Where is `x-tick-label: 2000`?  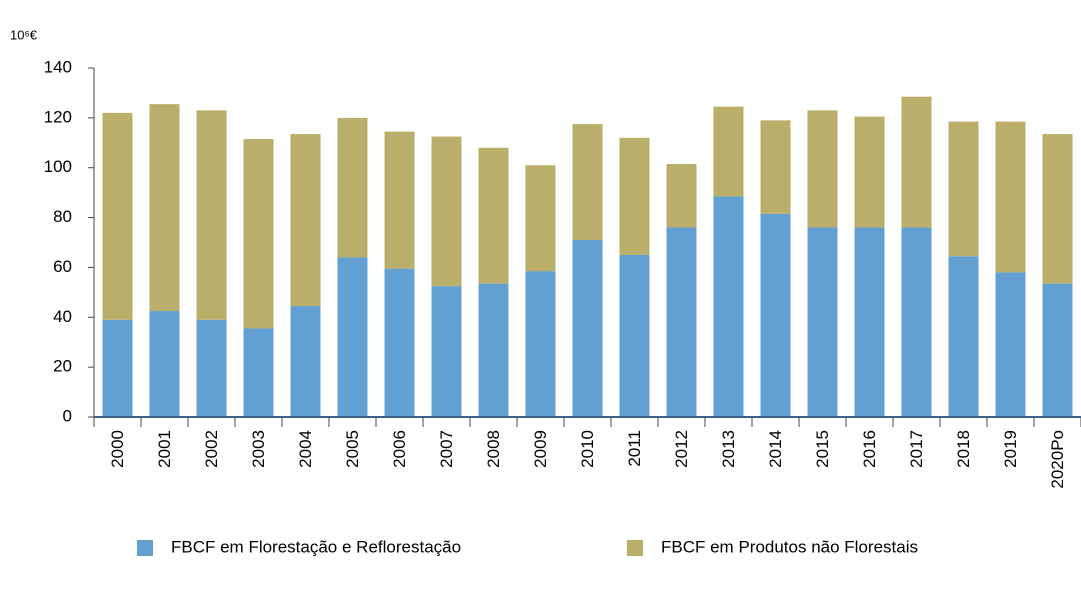 x-tick-label: 2000 is located at coordinates (117, 449).